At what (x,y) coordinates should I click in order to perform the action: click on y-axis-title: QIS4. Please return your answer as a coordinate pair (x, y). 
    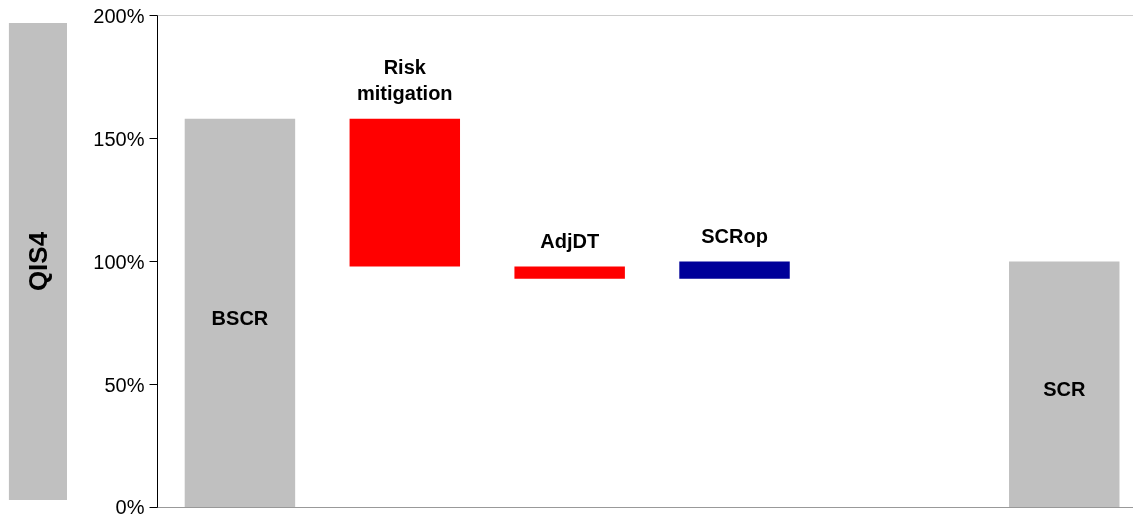
    Looking at the image, I should click on (37, 261).